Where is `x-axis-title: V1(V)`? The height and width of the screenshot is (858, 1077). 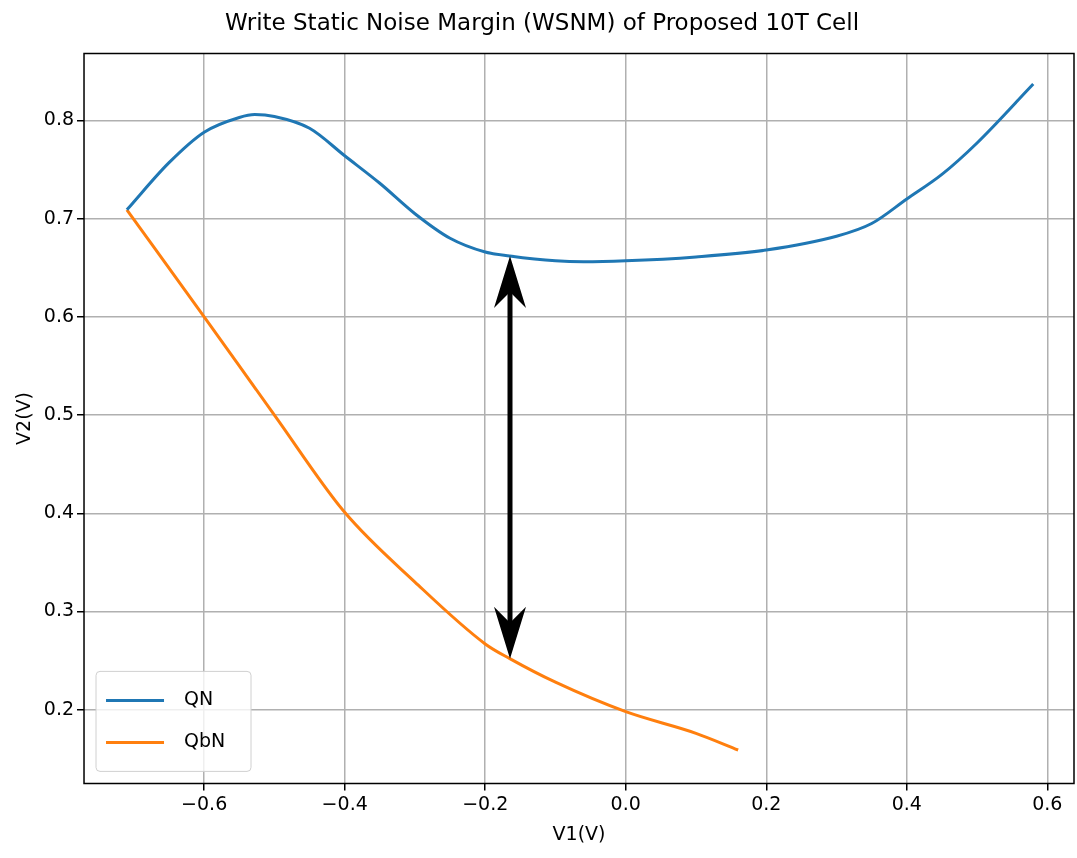 x-axis-title: V1(V) is located at coordinates (579, 832).